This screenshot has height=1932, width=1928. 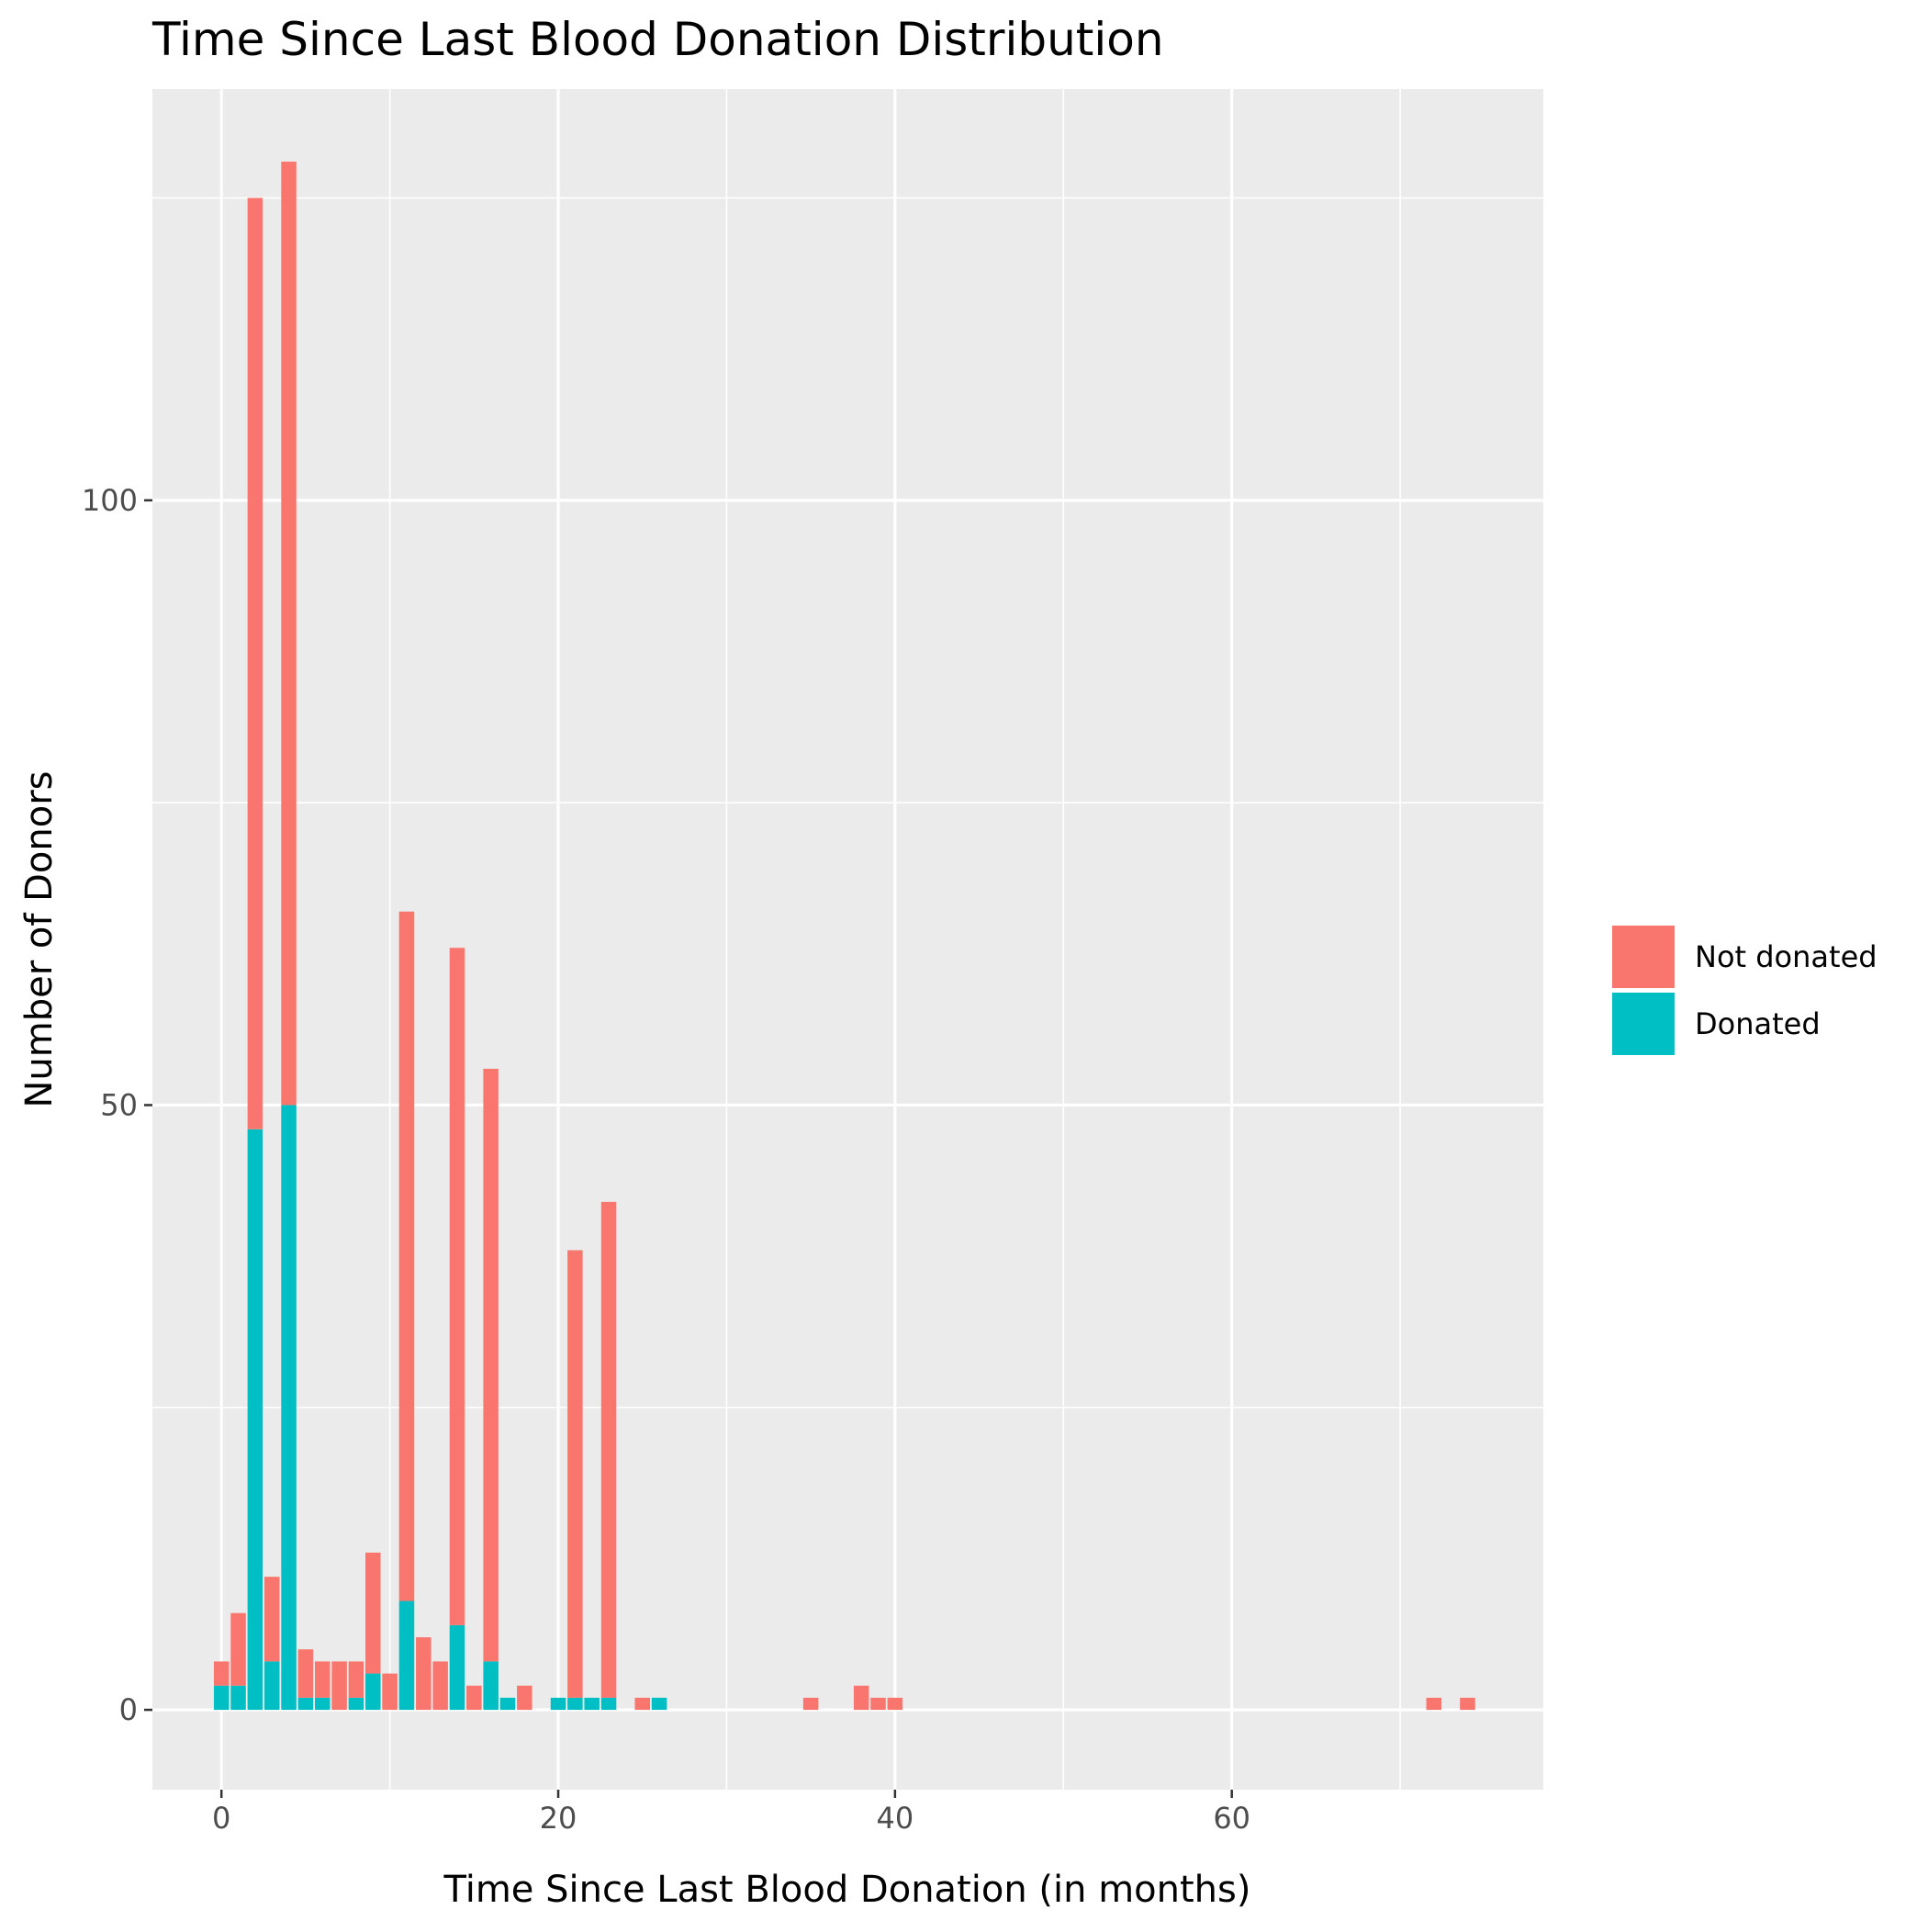 What do you see at coordinates (1758, 1024) in the screenshot?
I see `legend-label: Donated` at bounding box center [1758, 1024].